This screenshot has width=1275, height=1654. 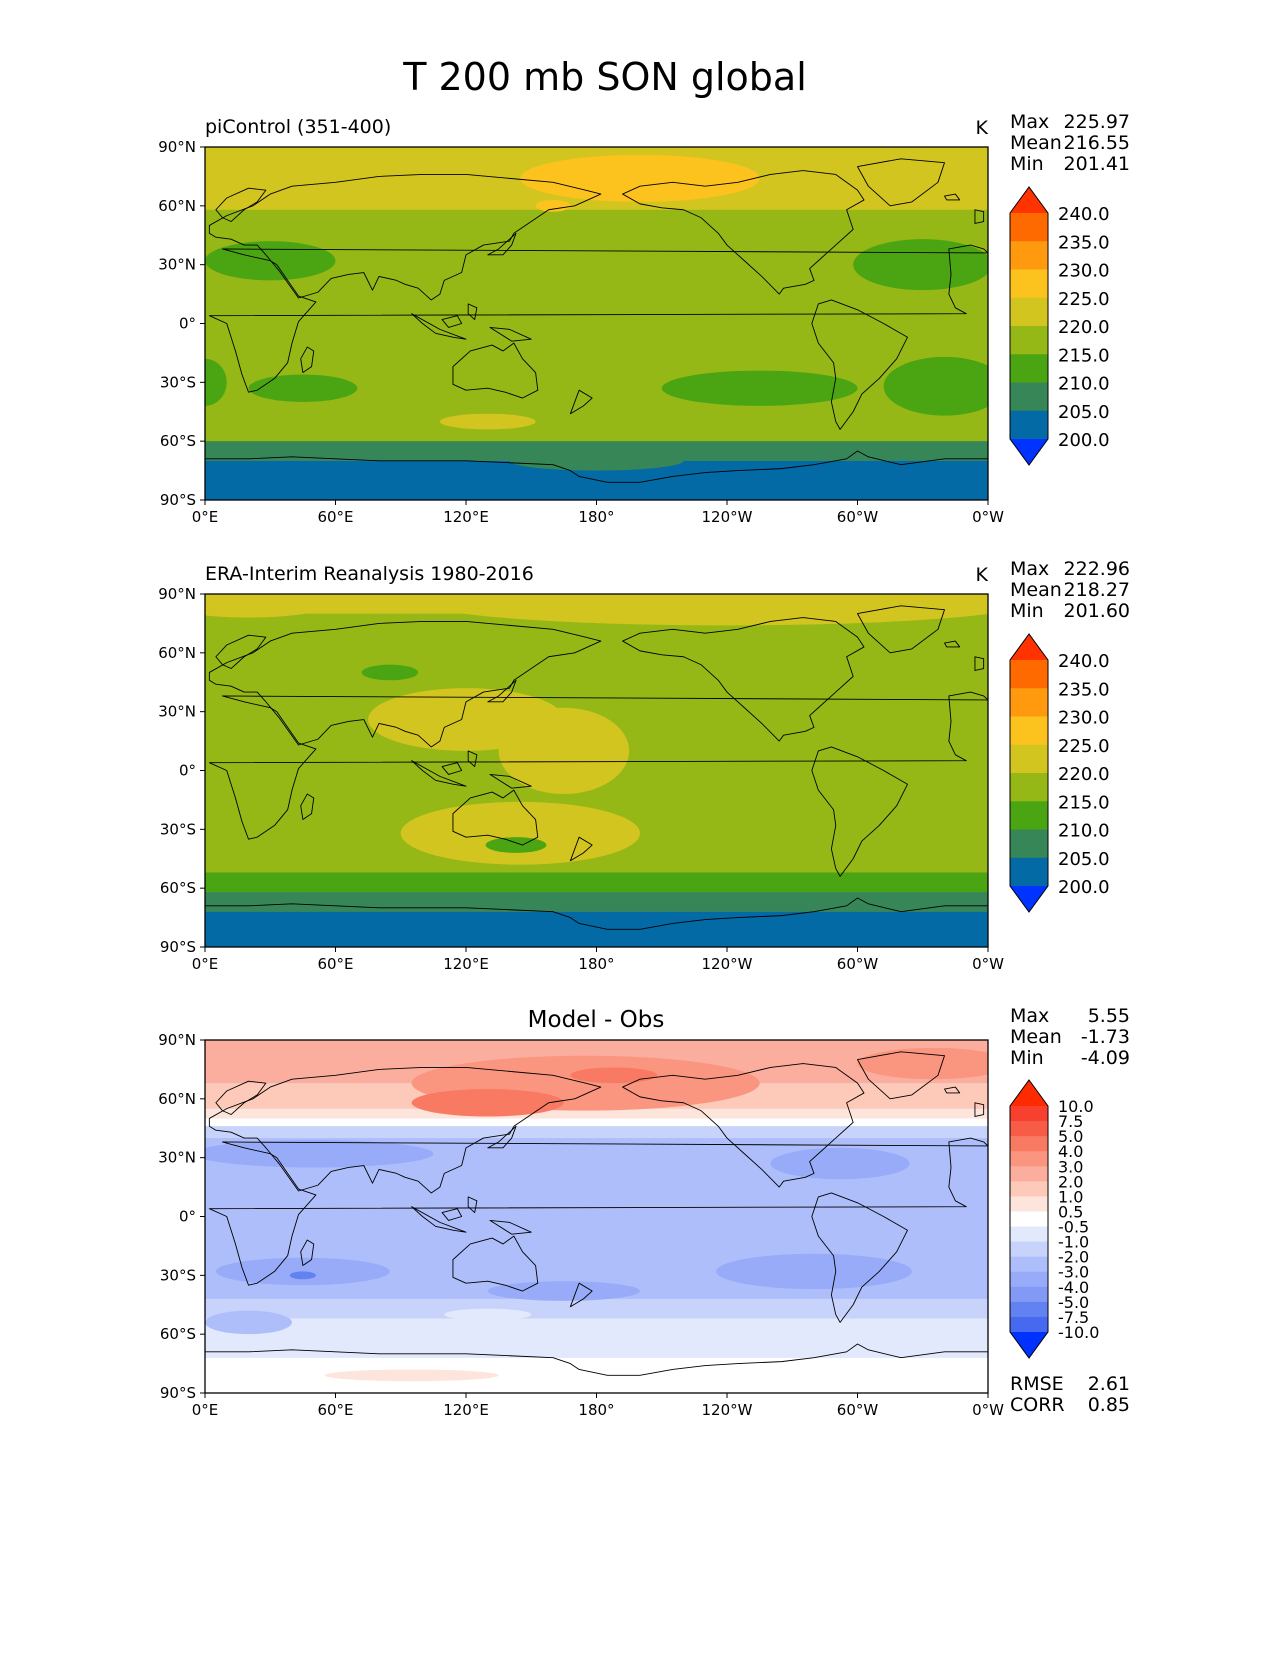 What do you see at coordinates (1070, 1166) in the screenshot?
I see `colorbar-level-label: 3.0` at bounding box center [1070, 1166].